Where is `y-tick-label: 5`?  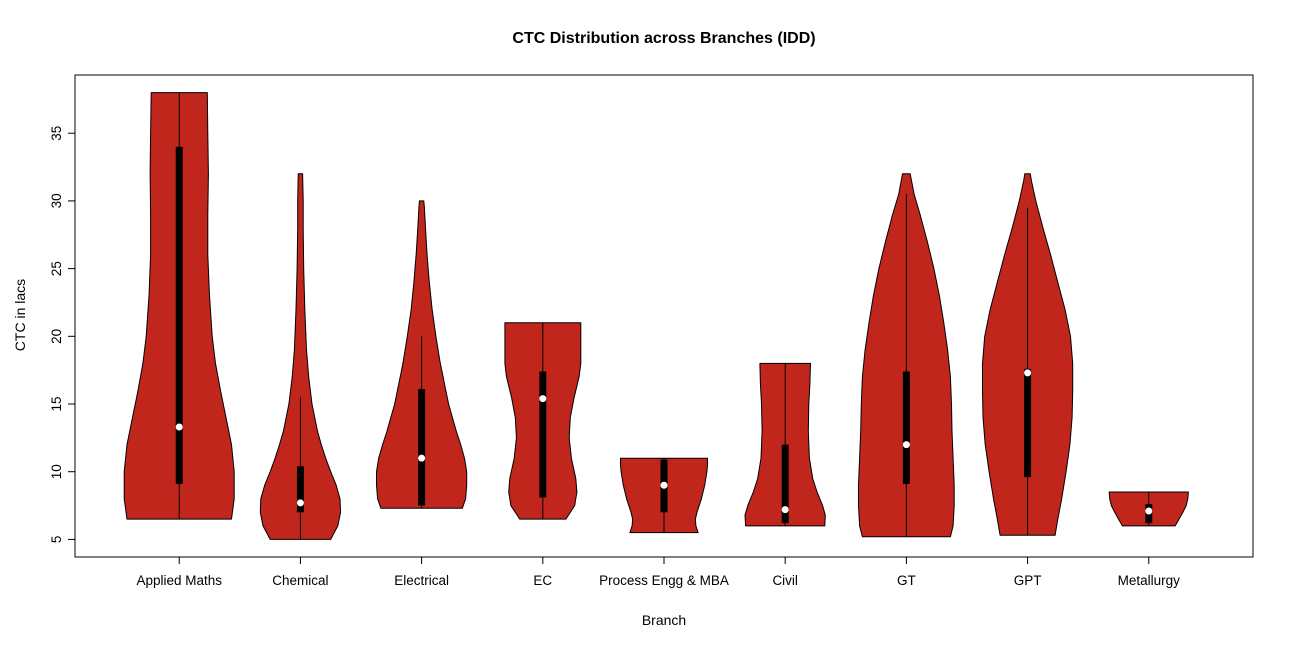 y-tick-label: 5 is located at coordinates (56, 540).